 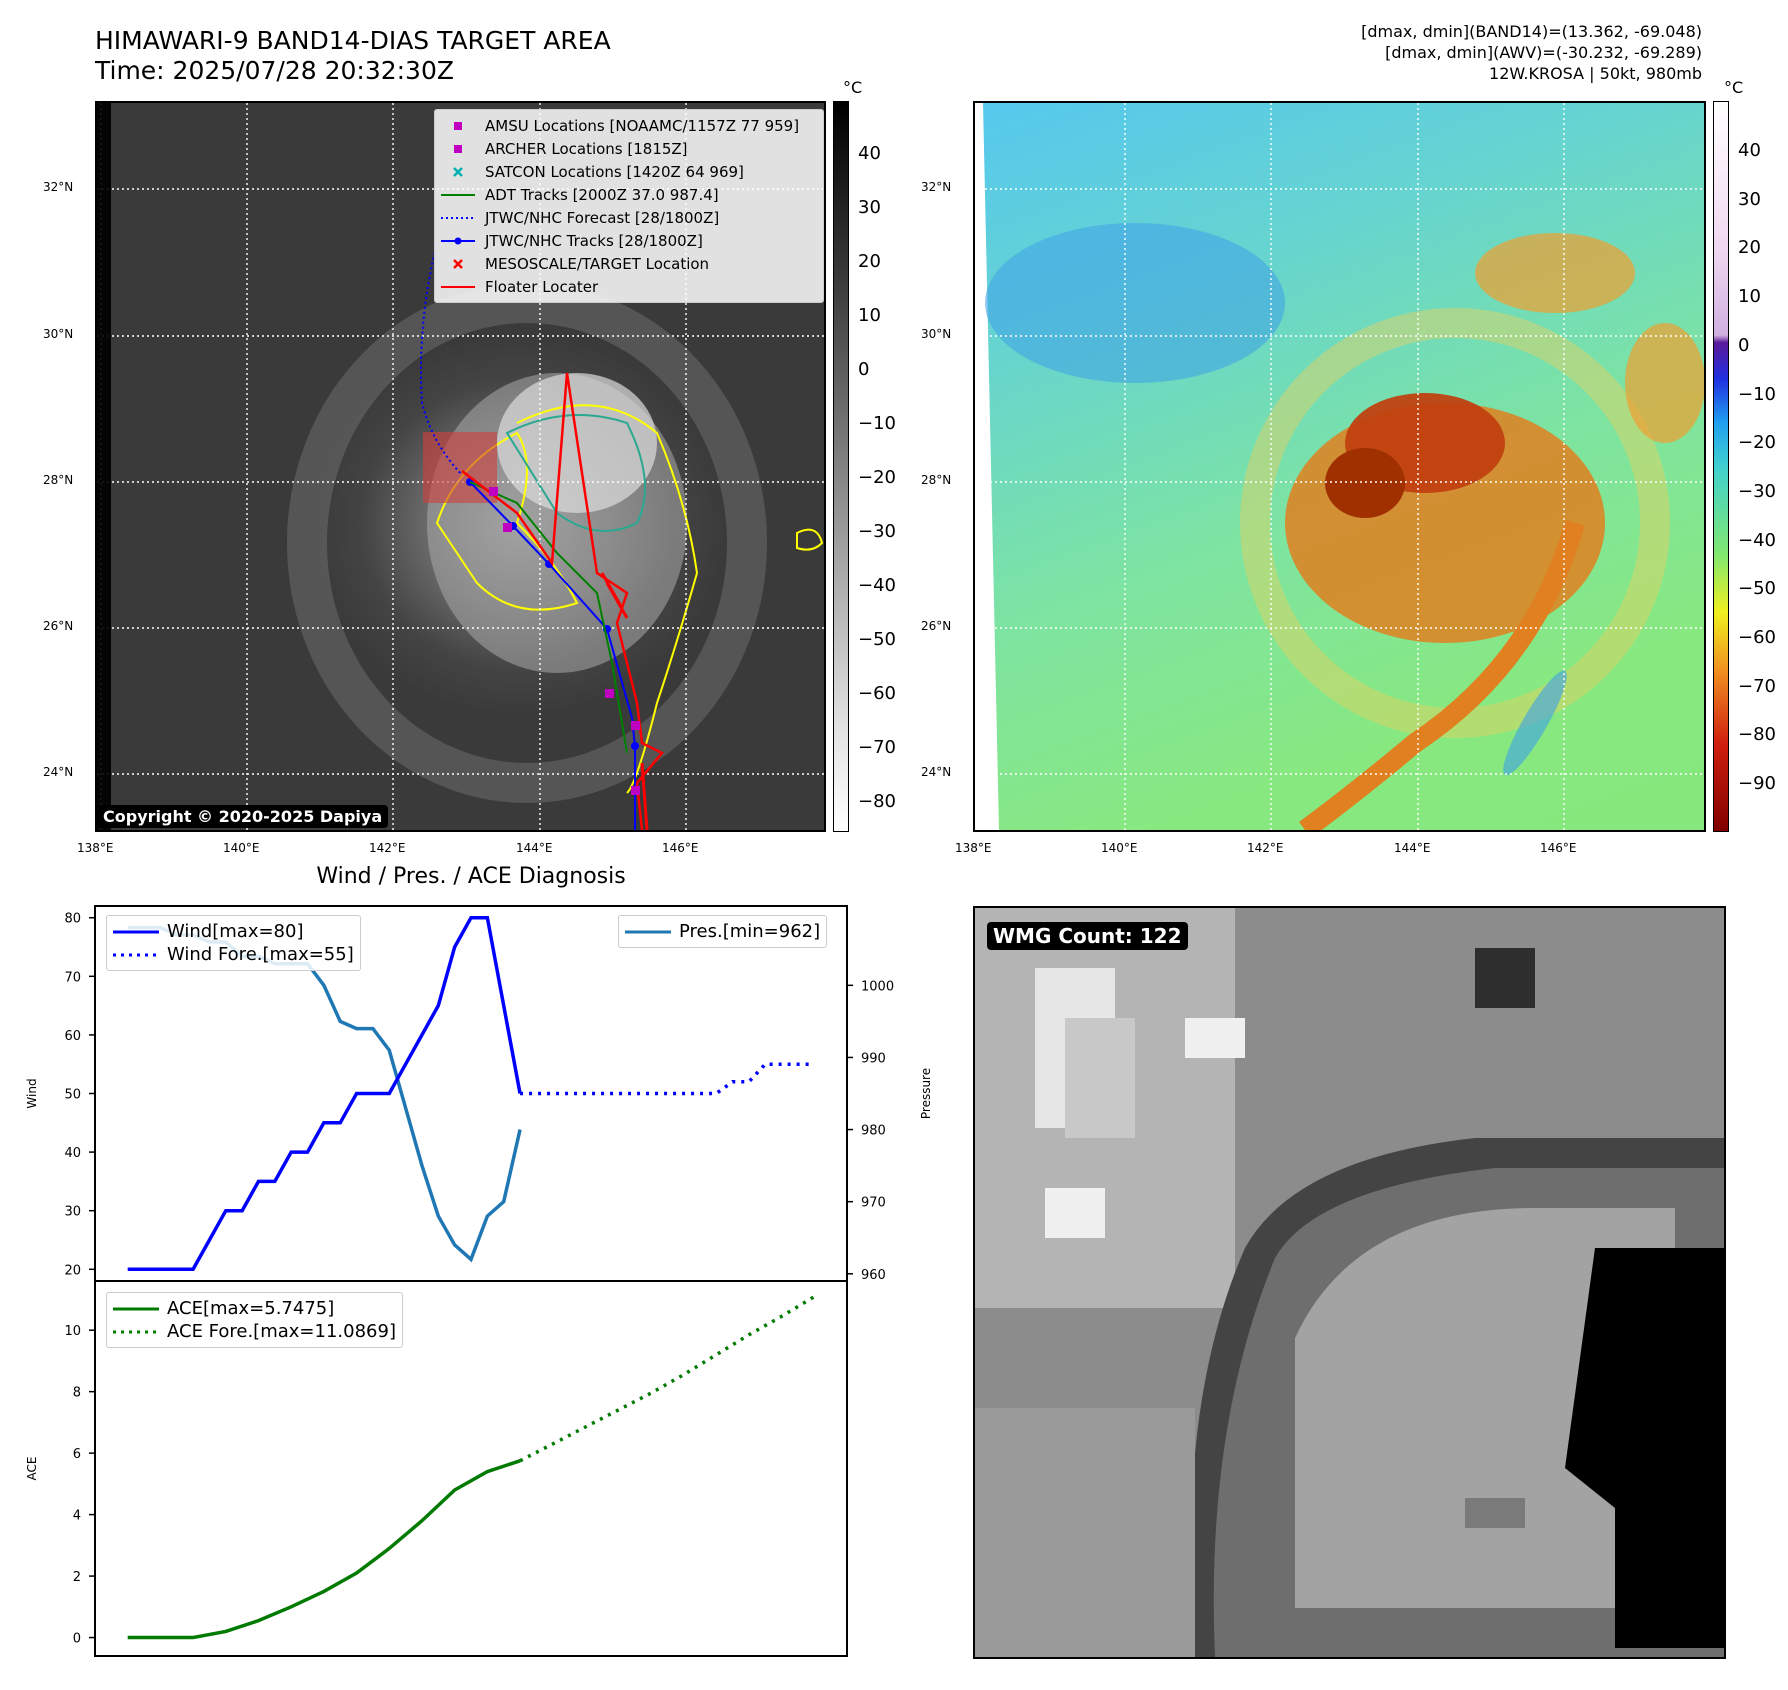 I want to click on colorbar2-tick-label: 30, so click(x=1749, y=199).